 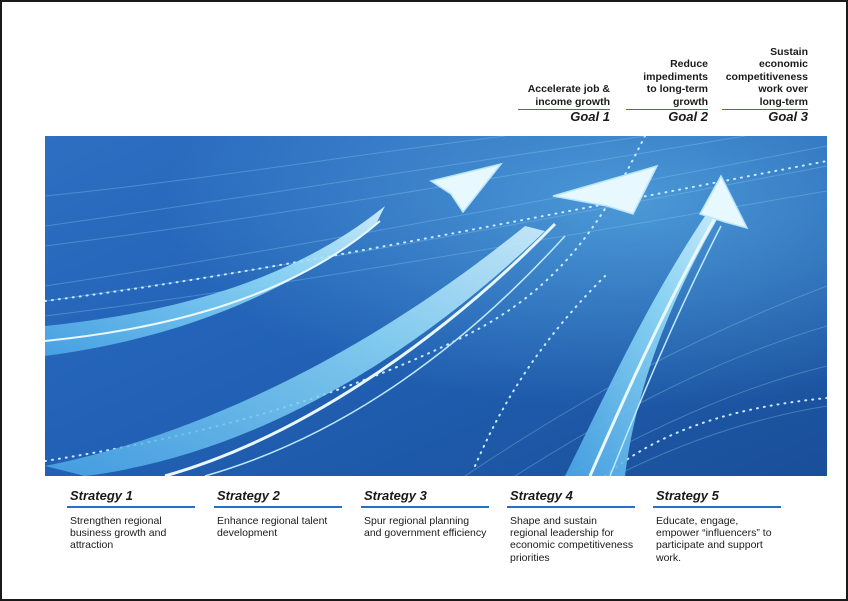 What do you see at coordinates (788, 116) in the screenshot?
I see `goal-3-label: Goal 3` at bounding box center [788, 116].